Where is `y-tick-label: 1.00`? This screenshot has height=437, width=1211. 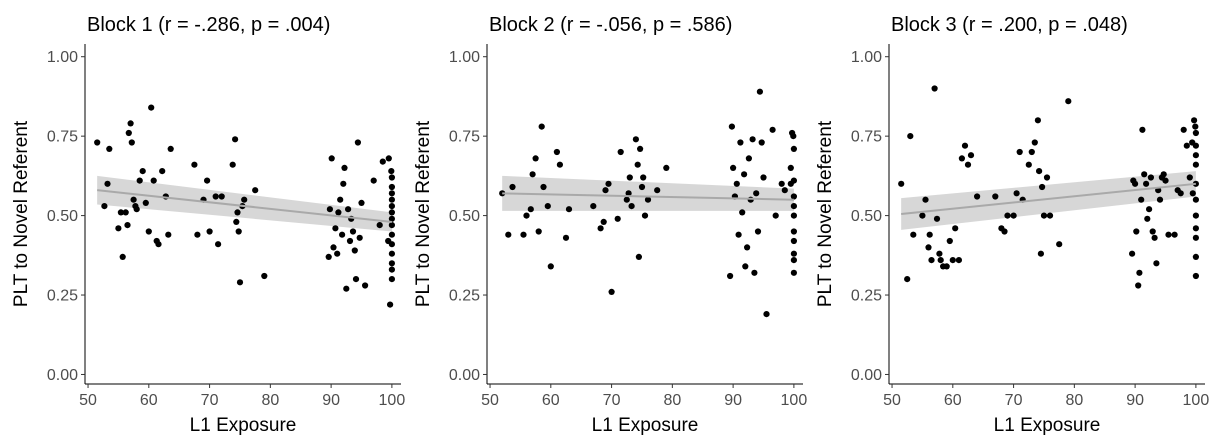
y-tick-label: 1.00 is located at coordinates (866, 57).